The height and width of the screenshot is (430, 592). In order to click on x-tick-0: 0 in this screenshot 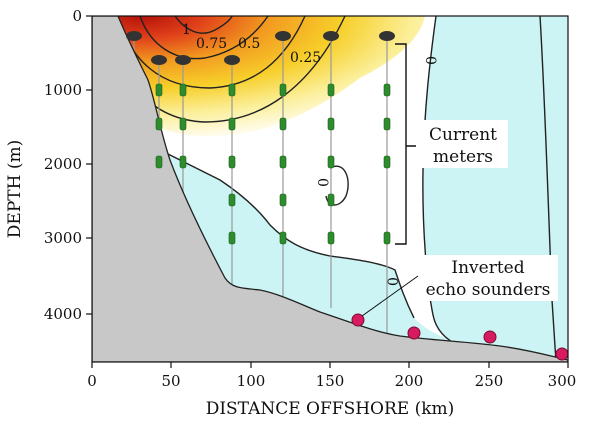, I will do `click(92, 381)`.